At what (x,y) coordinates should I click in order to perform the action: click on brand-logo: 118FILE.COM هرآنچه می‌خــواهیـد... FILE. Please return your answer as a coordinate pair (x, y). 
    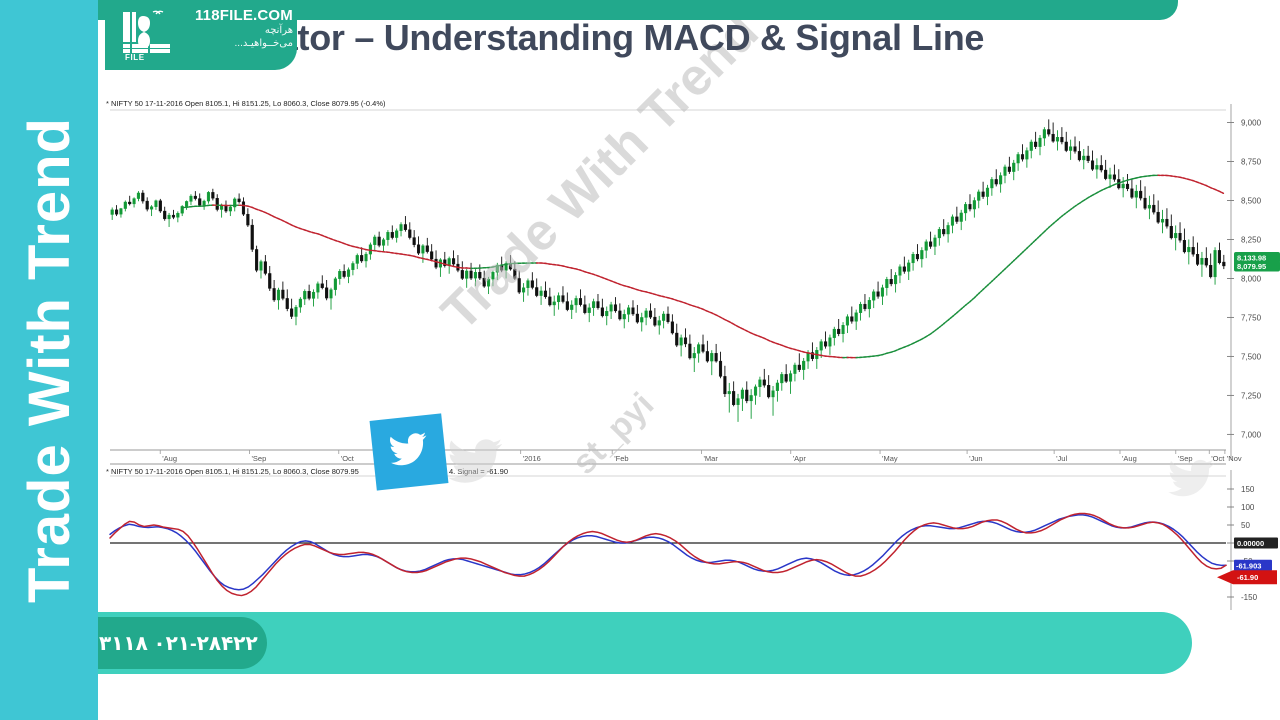
    Looking at the image, I should click on (201, 35).